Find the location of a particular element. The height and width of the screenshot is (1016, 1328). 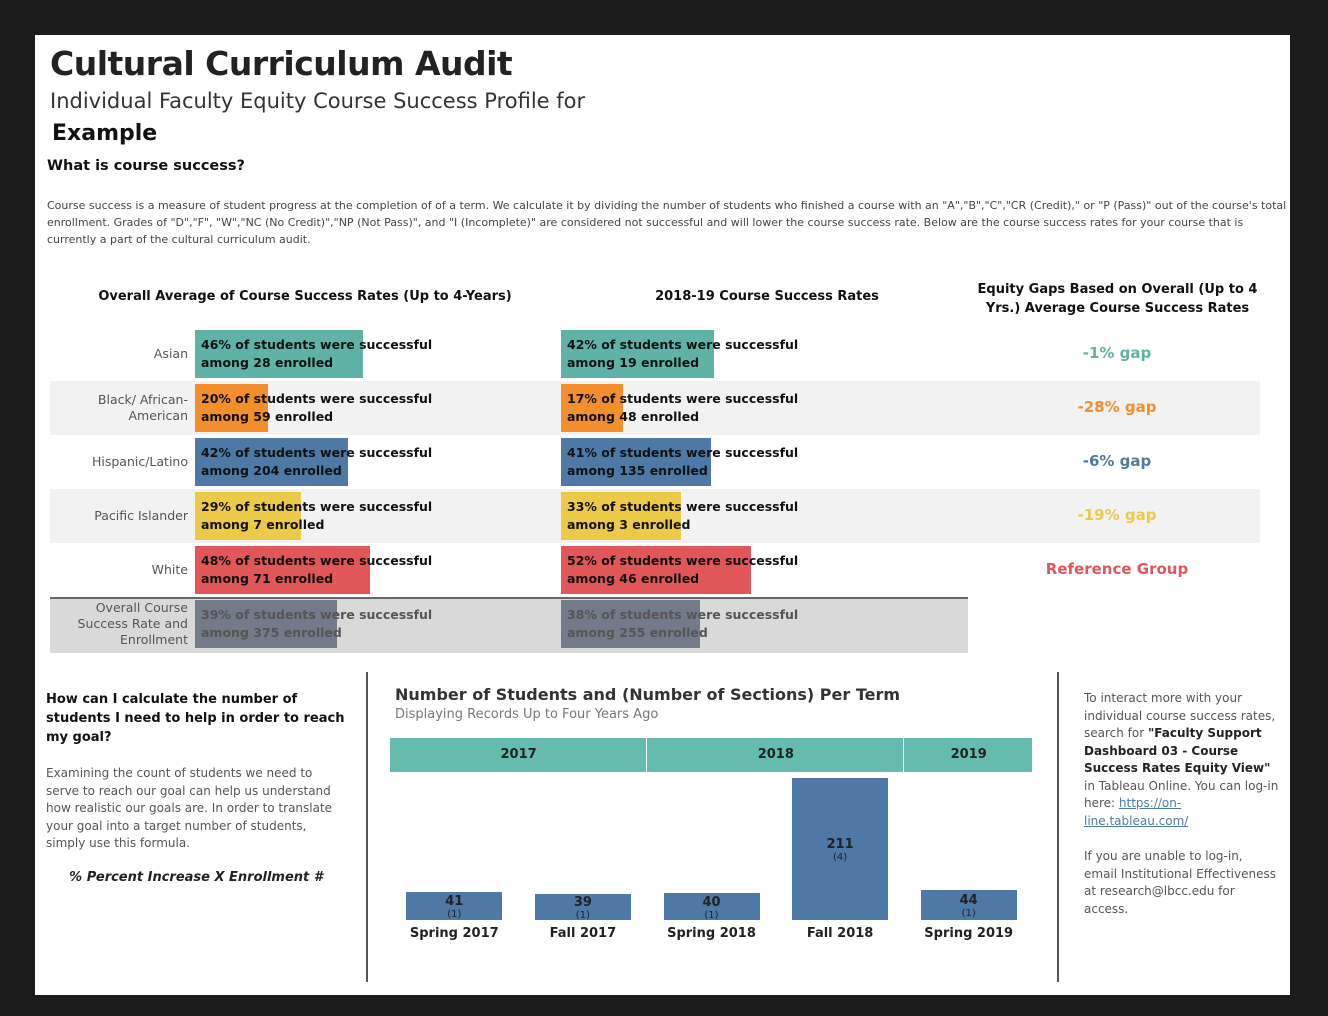

bar-label: 17% of students were successful is located at coordinates (683, 398).